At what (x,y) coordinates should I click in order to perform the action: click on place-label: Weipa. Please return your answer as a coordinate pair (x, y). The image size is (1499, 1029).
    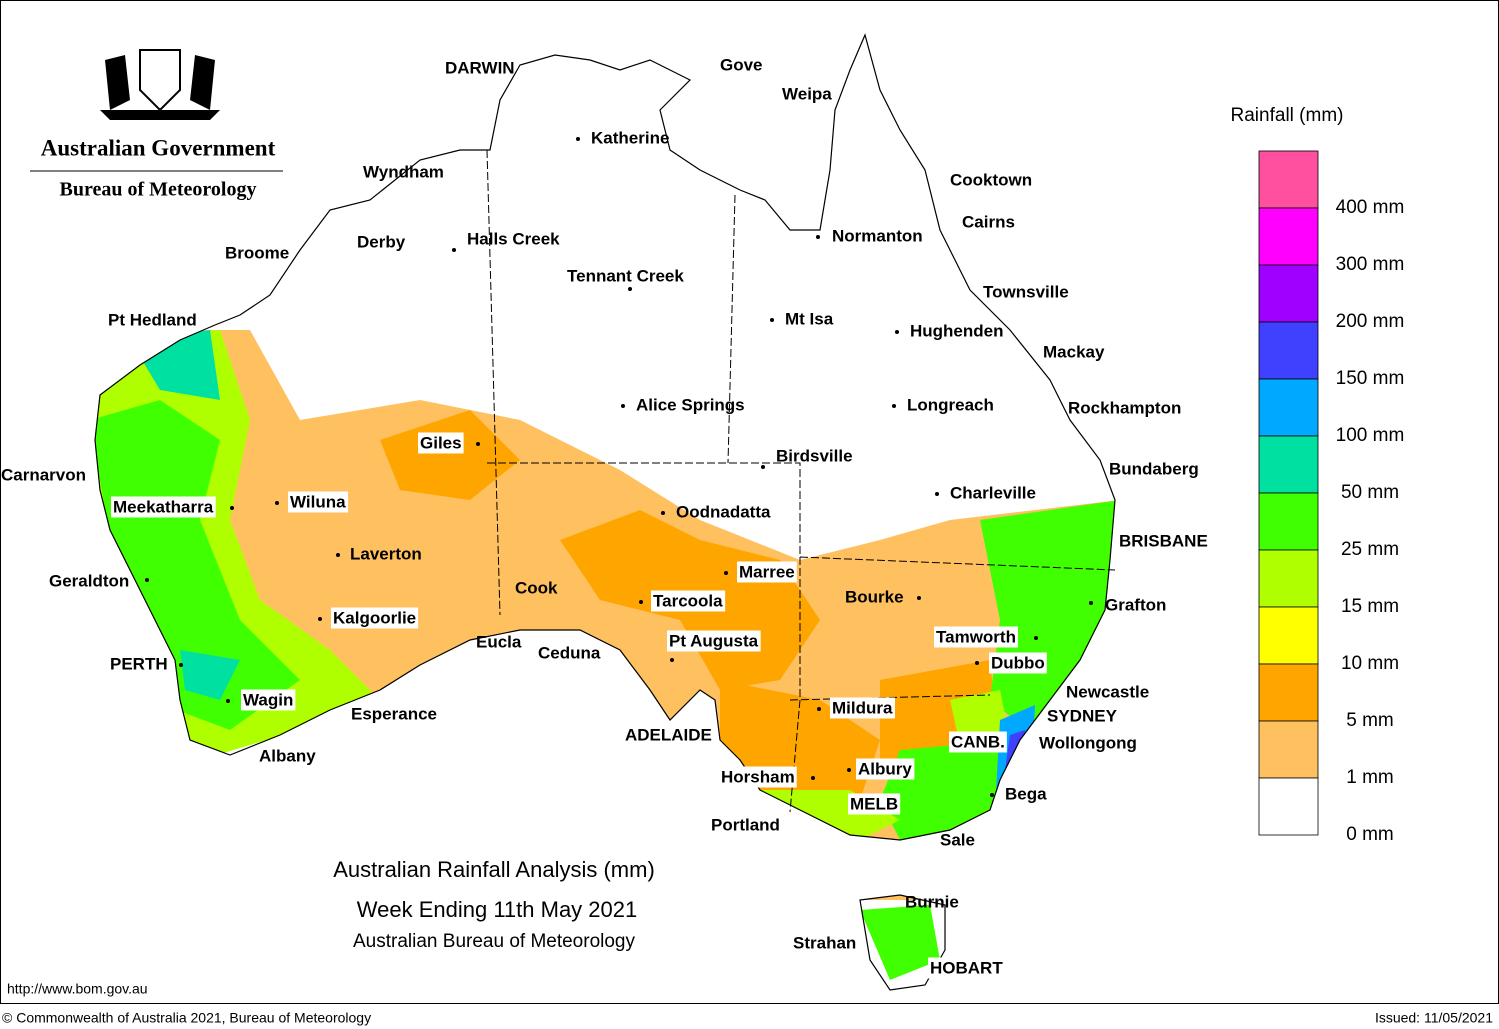
    Looking at the image, I should click on (807, 93).